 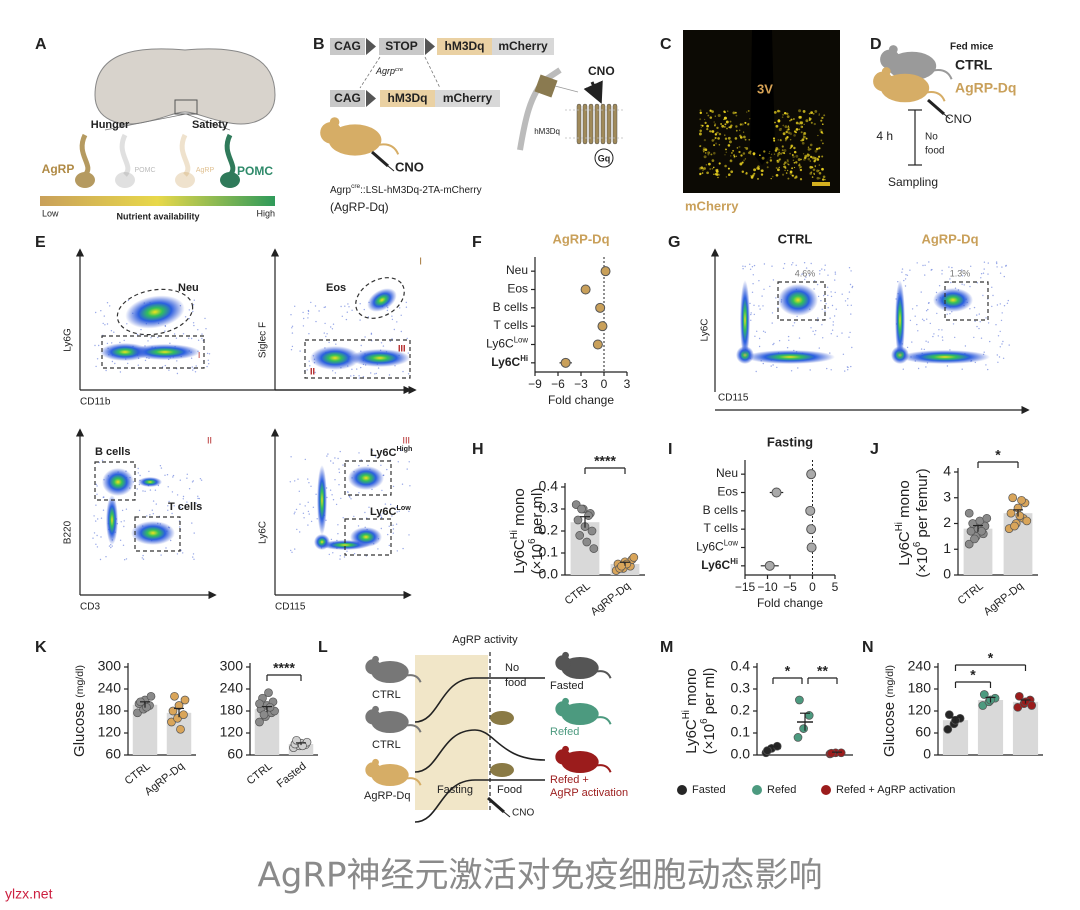 I want to click on label-part: Hi, so click(x=734, y=560).